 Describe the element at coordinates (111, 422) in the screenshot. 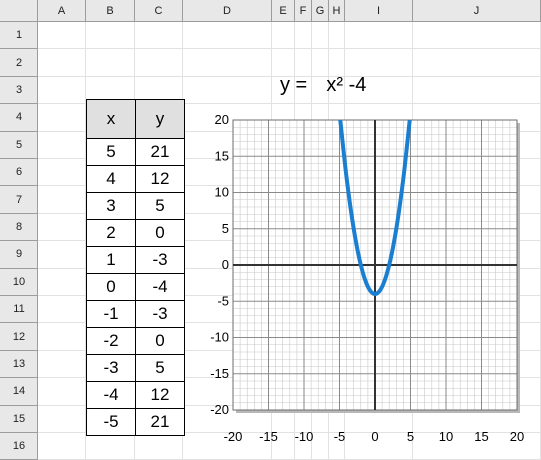

I see `x-value-cell: -5` at that location.